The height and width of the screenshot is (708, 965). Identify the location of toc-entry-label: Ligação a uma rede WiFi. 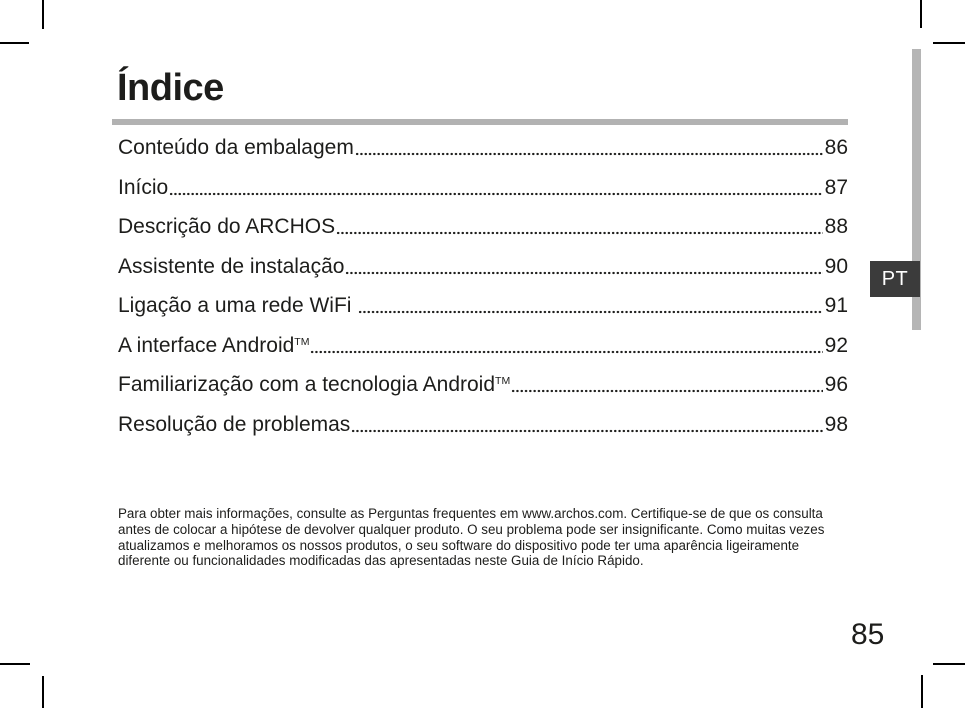
(238, 305).